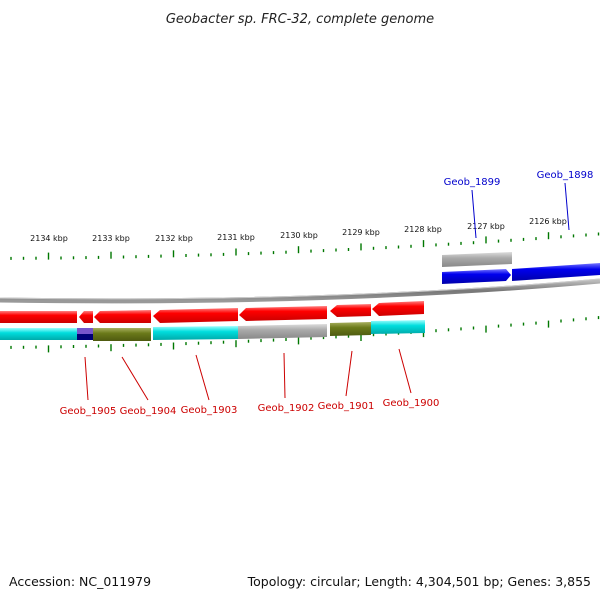 Image resolution: width=600 pixels, height=600 pixels. I want to click on gene-label-1905: Geob_1905, so click(88, 411).